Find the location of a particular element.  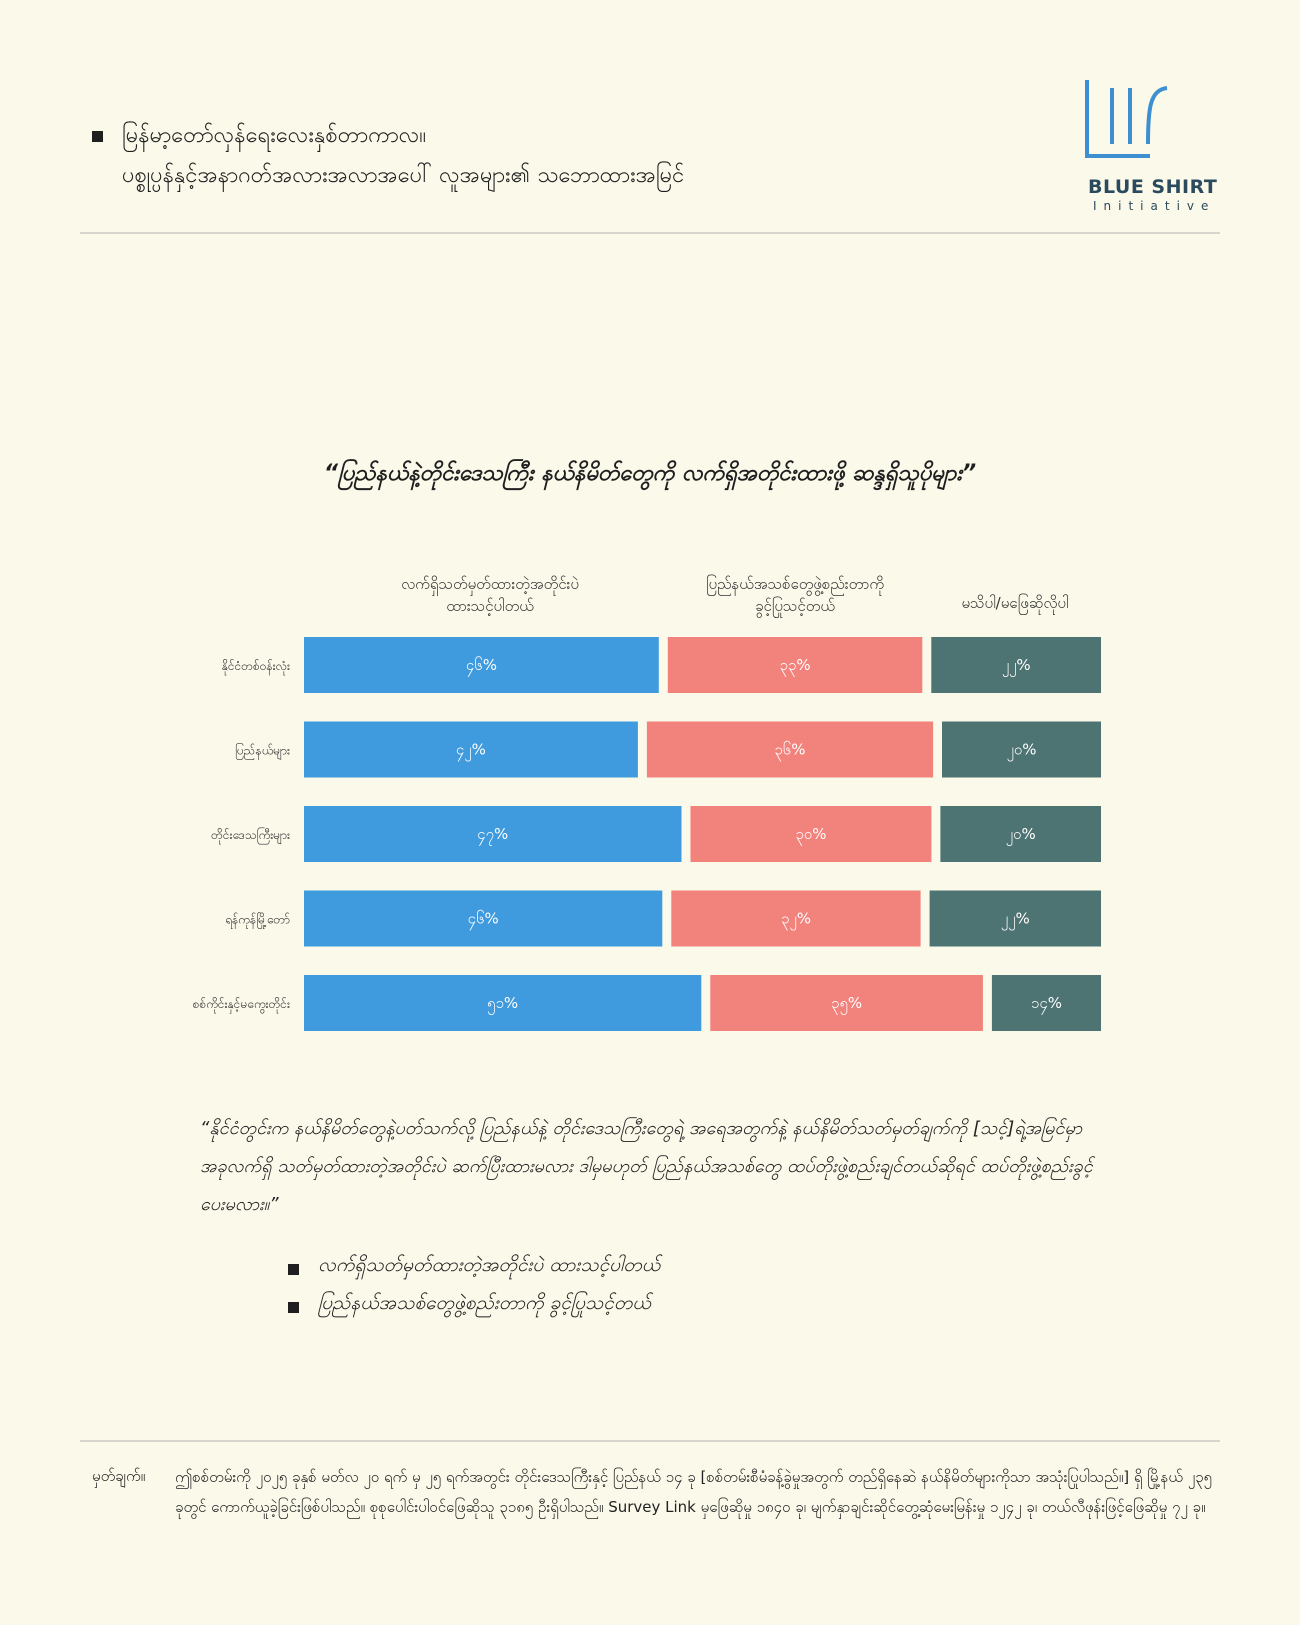

category-label: စစ်ကိုင်းနှင့်မကွေးတိုင်း is located at coordinates (241, 1005).